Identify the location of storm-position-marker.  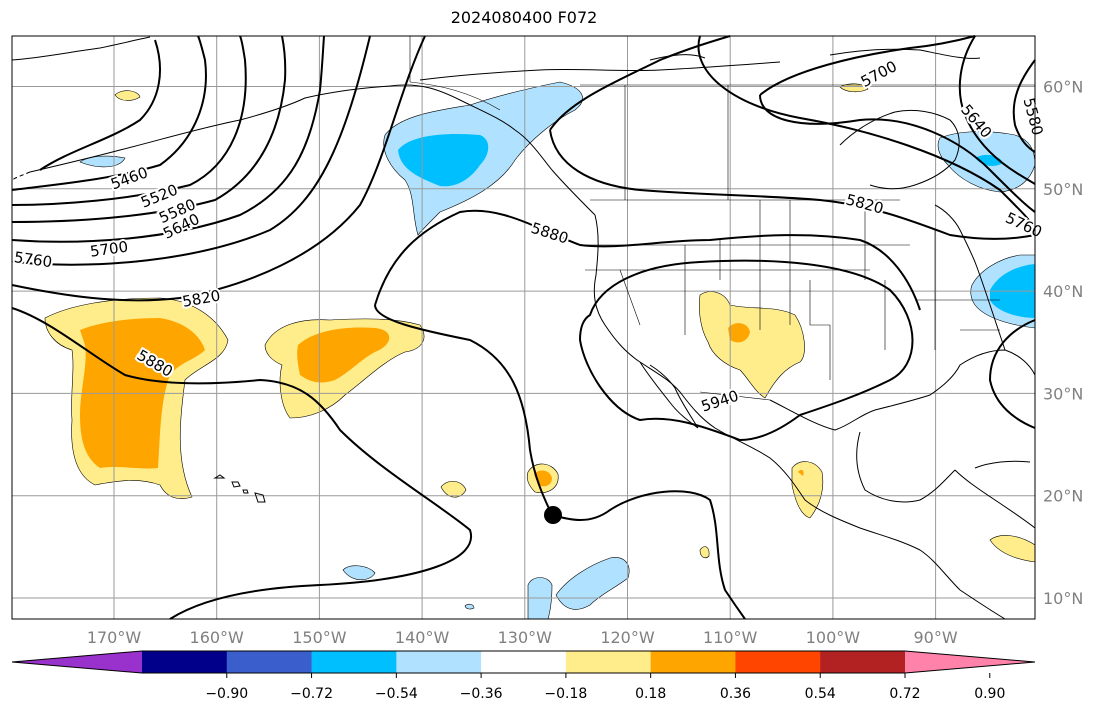
(553, 515).